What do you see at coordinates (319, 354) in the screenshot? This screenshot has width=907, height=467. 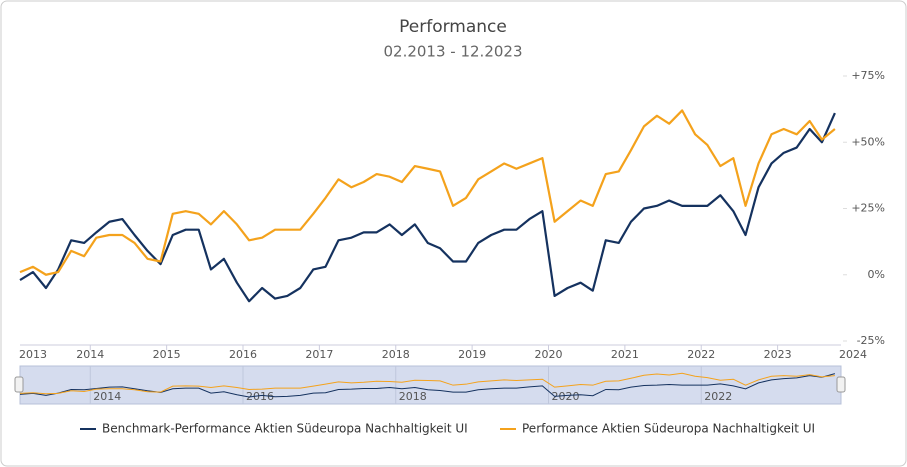 I see `x-tick-label: 2017` at bounding box center [319, 354].